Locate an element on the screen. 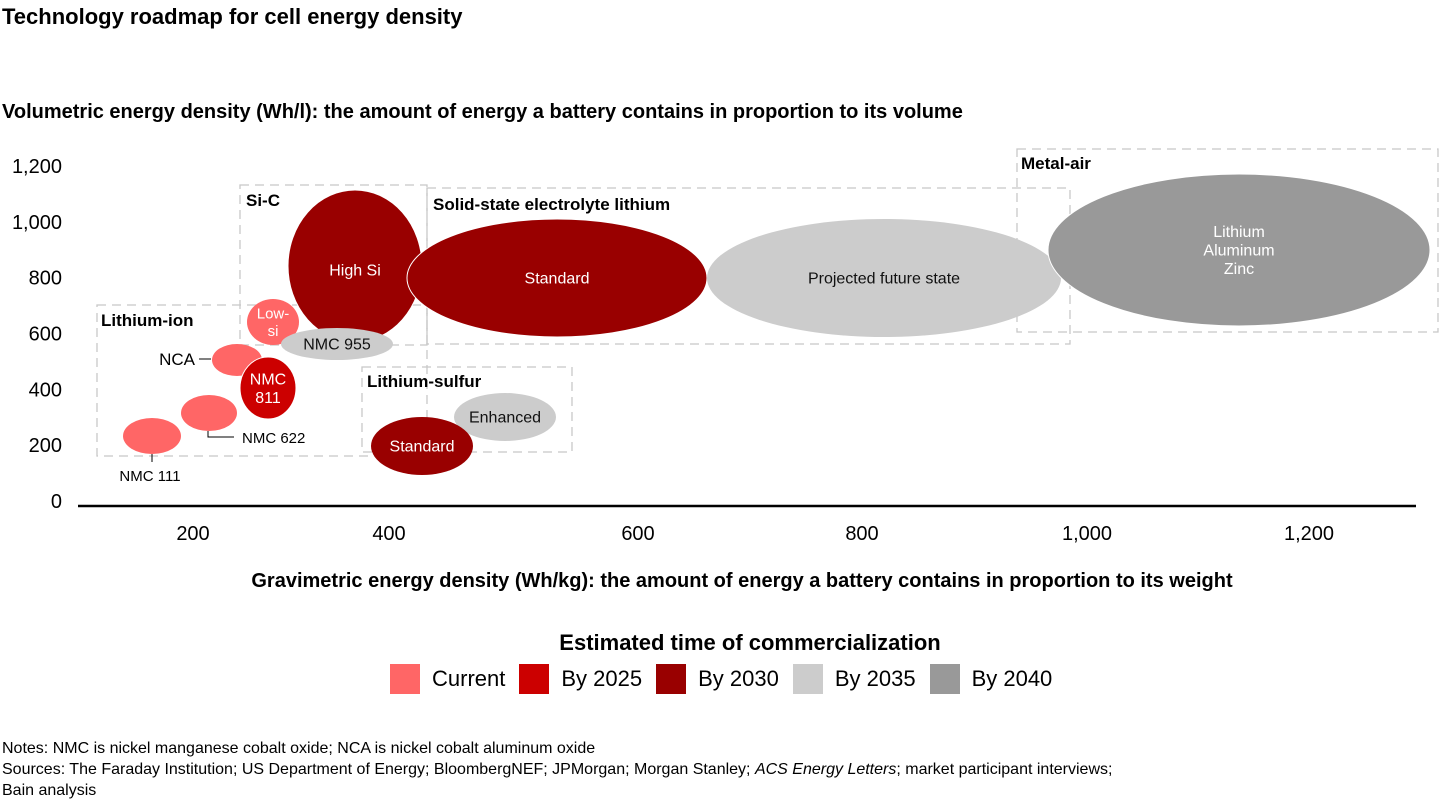  bubble-metalair is located at coordinates (1239, 250).